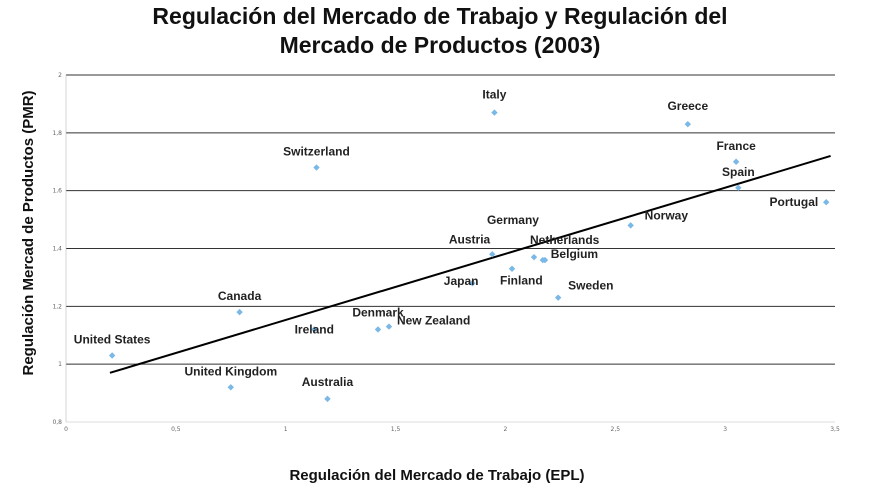  Describe the element at coordinates (461, 281) in the screenshot. I see `point-label-japan: Japan` at that location.